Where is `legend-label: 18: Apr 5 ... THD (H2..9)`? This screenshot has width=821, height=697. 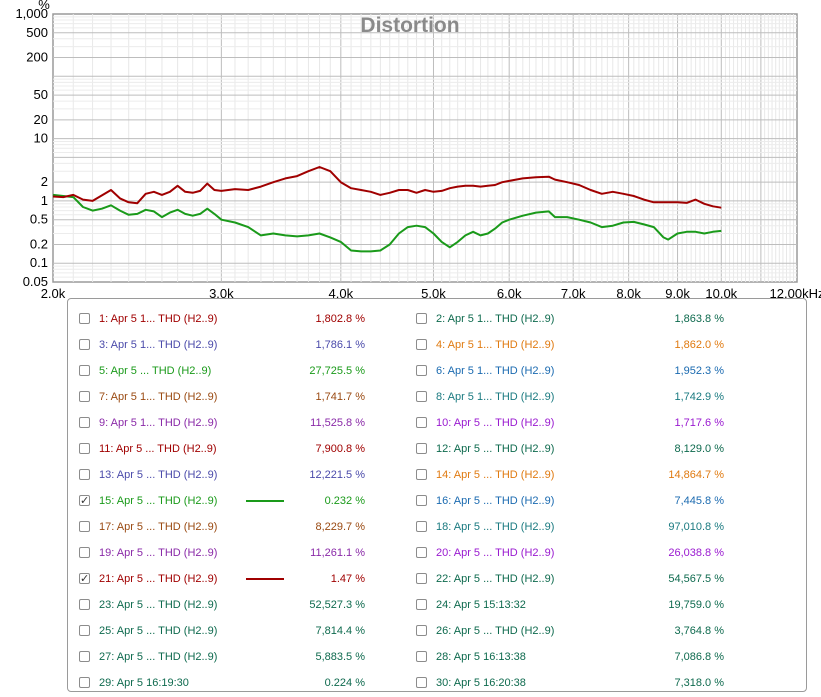
legend-label: 18: Apr 5 ... THD (H2..9) is located at coordinates (495, 527).